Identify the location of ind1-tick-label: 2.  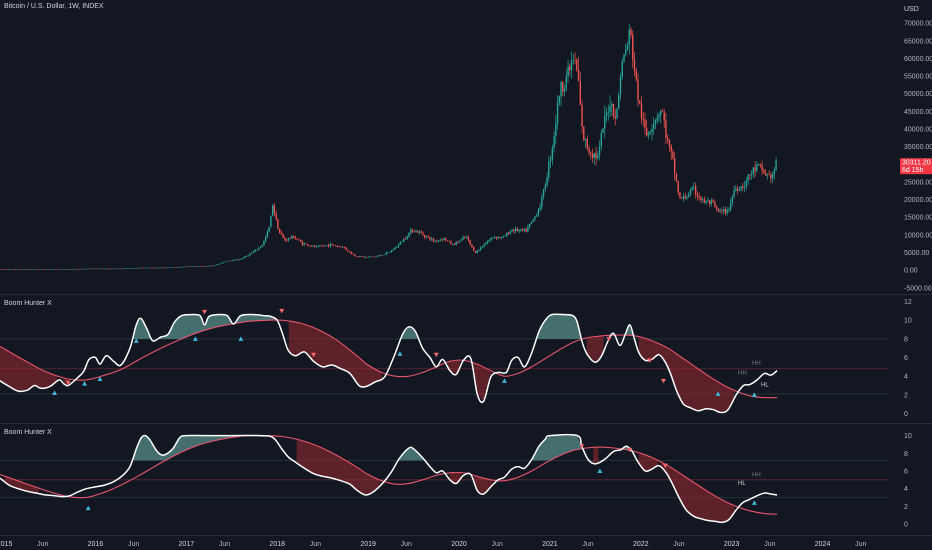
(906, 395).